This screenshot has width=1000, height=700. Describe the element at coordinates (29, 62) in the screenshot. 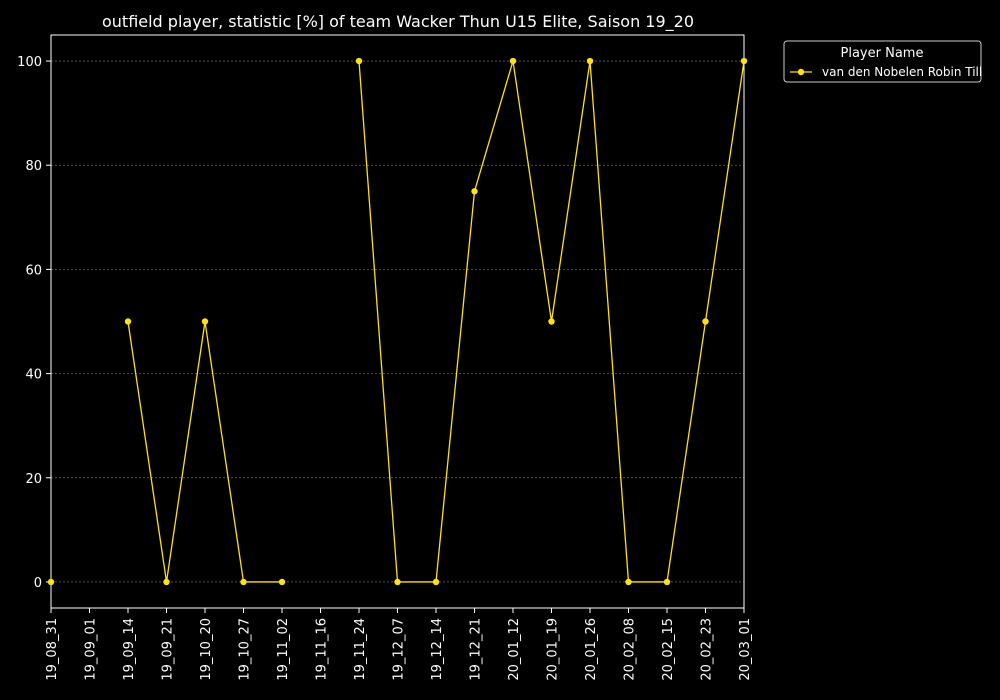

I see `y-tick-label: 100` at that location.